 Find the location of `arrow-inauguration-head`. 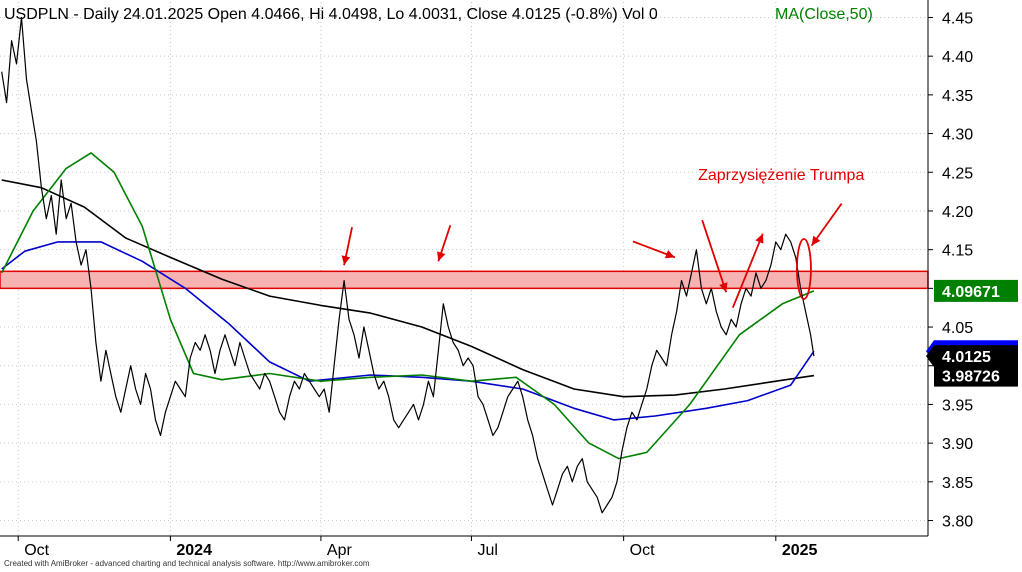

arrow-inauguration-head is located at coordinates (816, 240).